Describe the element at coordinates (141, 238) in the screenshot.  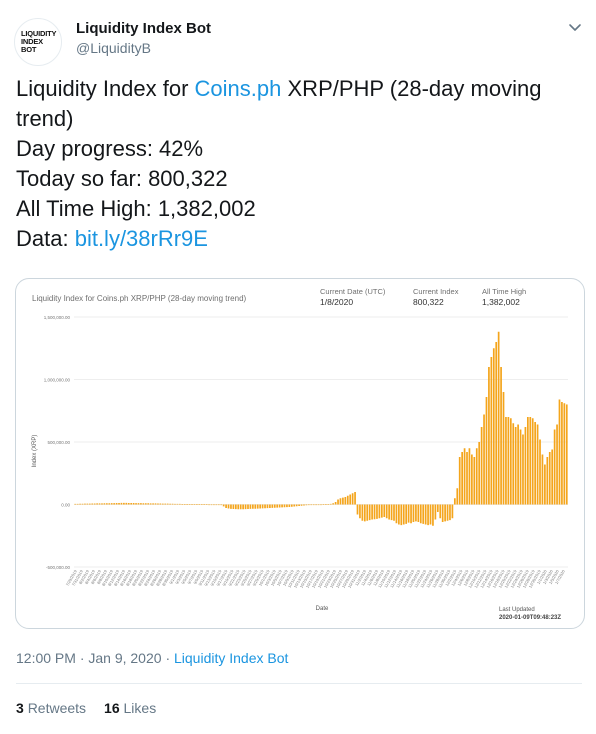
I see `data-link: bit.ly/38rRr9E` at that location.